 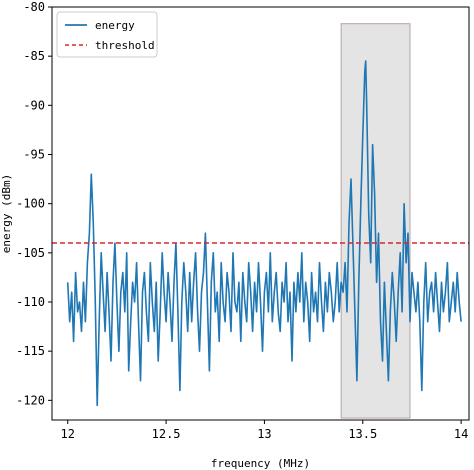 I want to click on x-tick-label: 12.5, so click(x=166, y=434).